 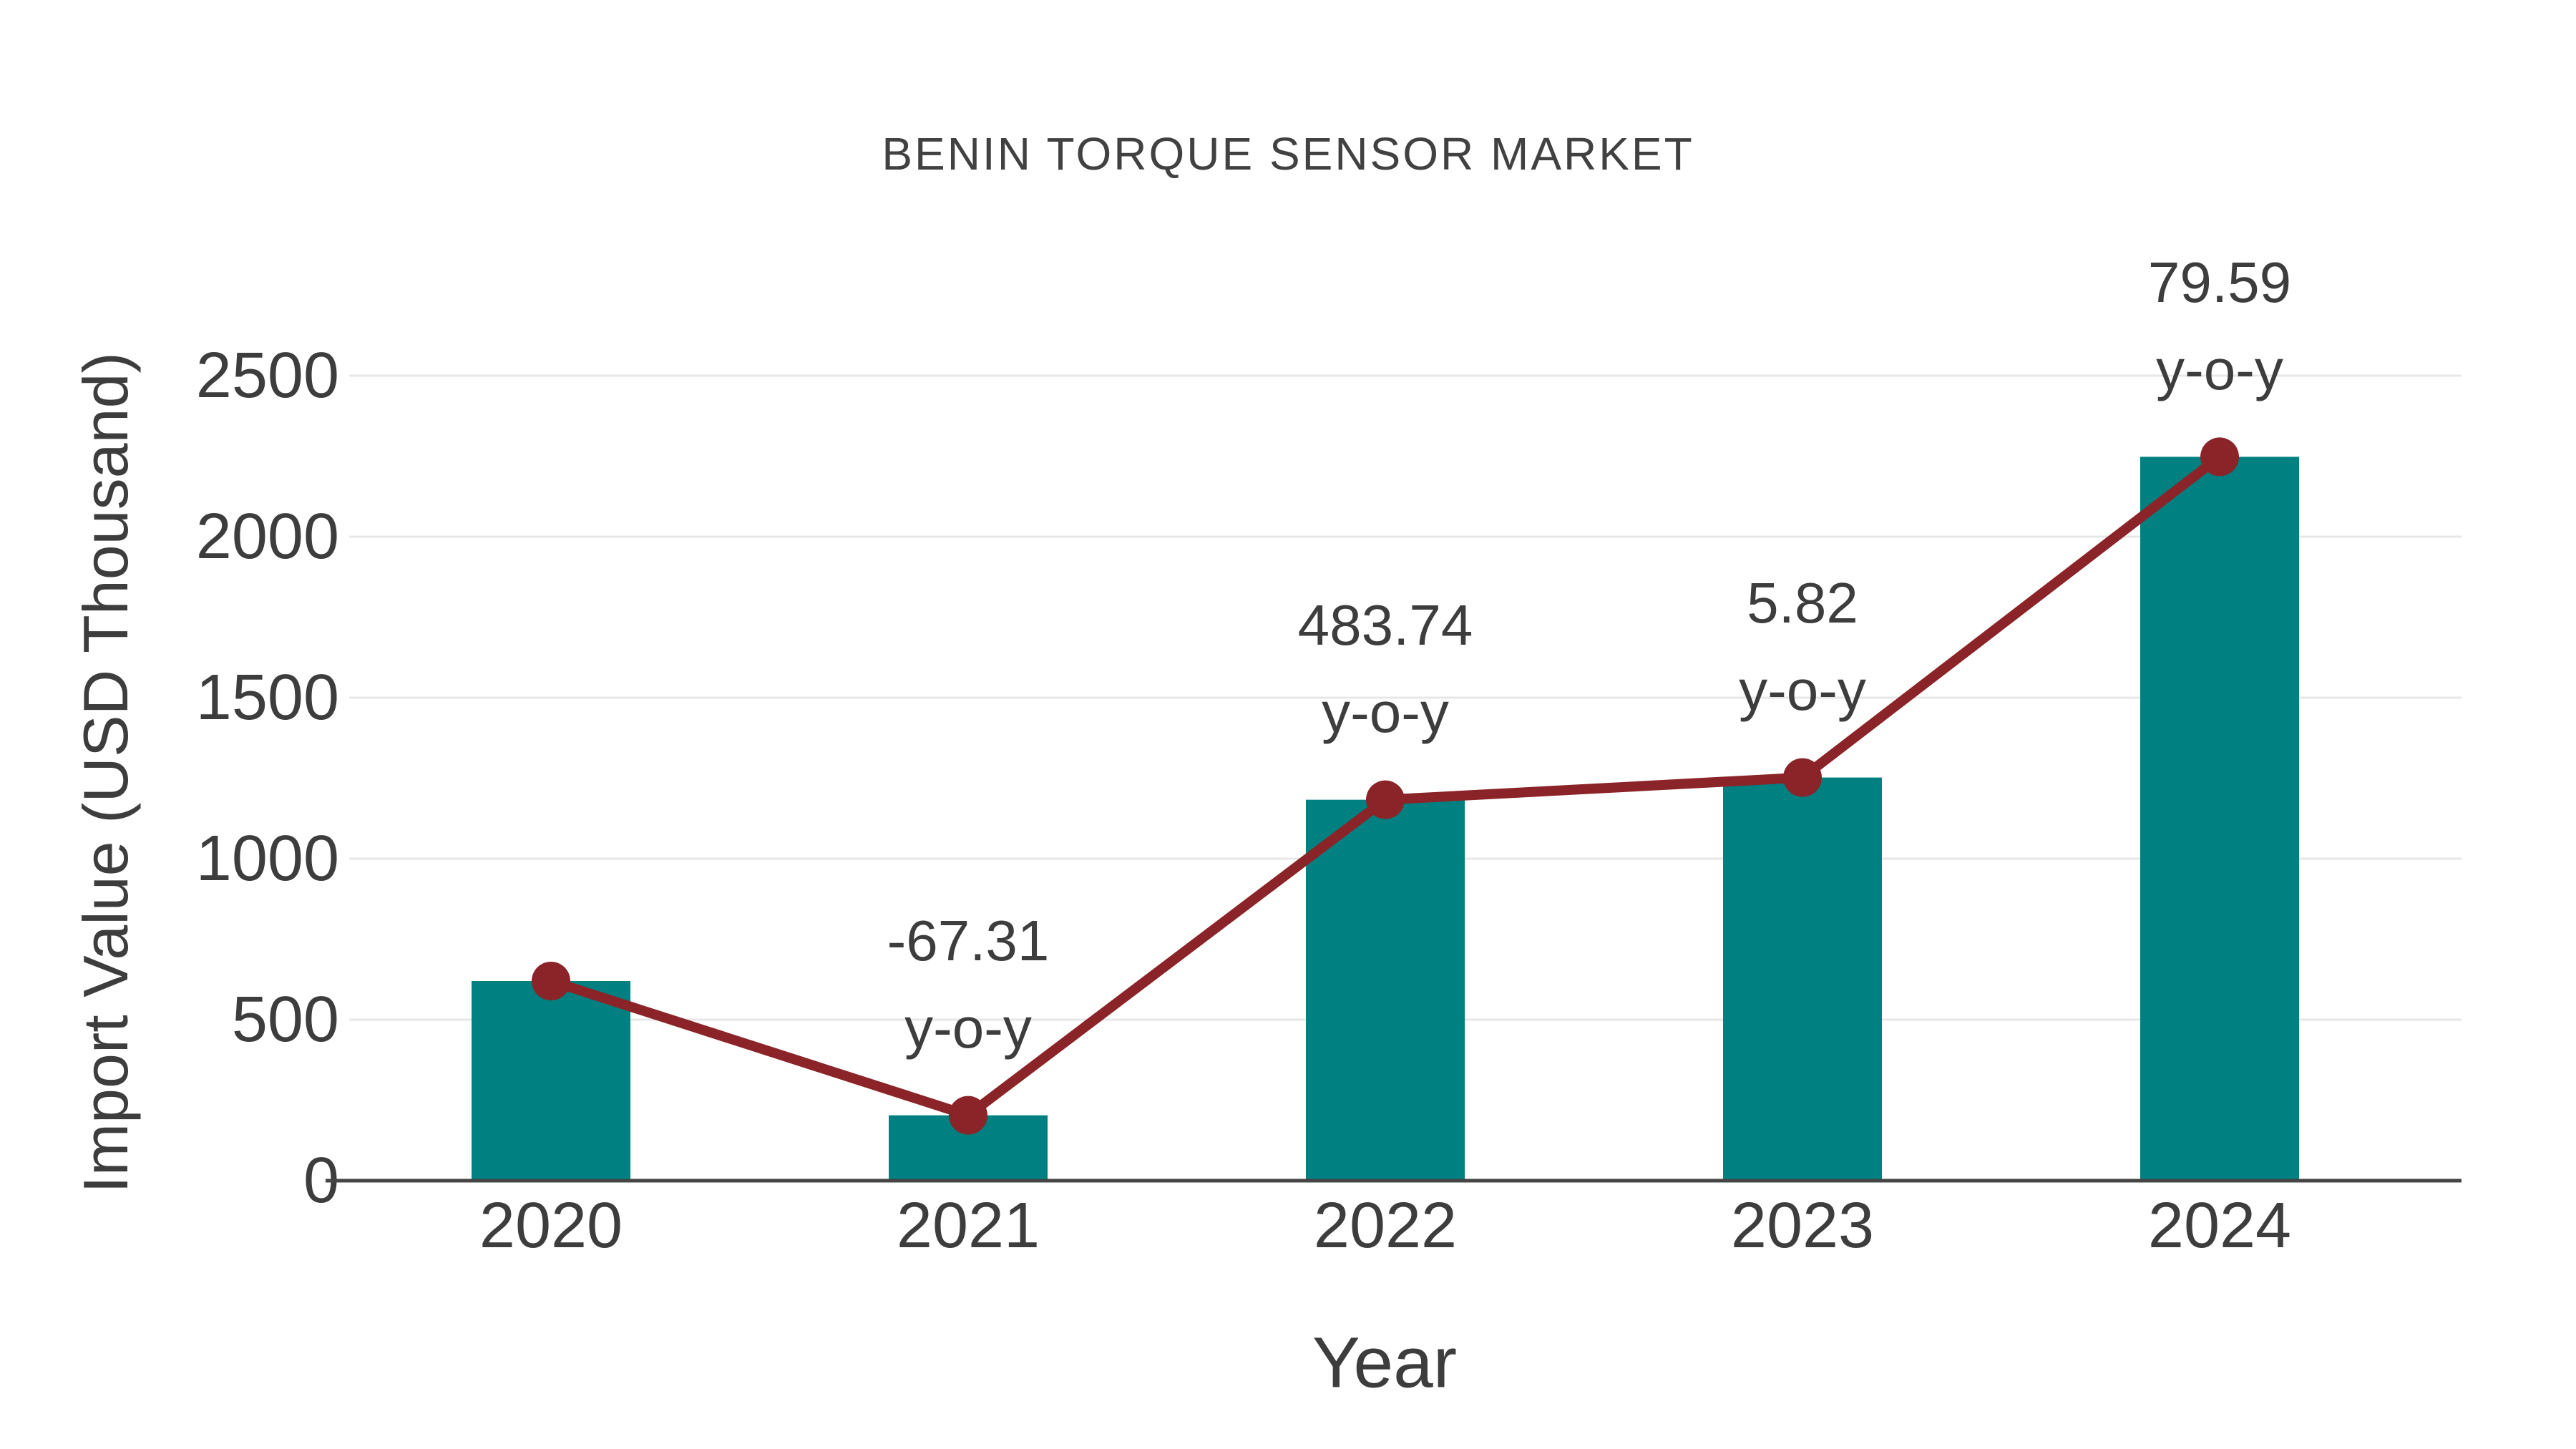 What do you see at coordinates (267, 697) in the screenshot?
I see `y-tick-label-1500: 1500` at bounding box center [267, 697].